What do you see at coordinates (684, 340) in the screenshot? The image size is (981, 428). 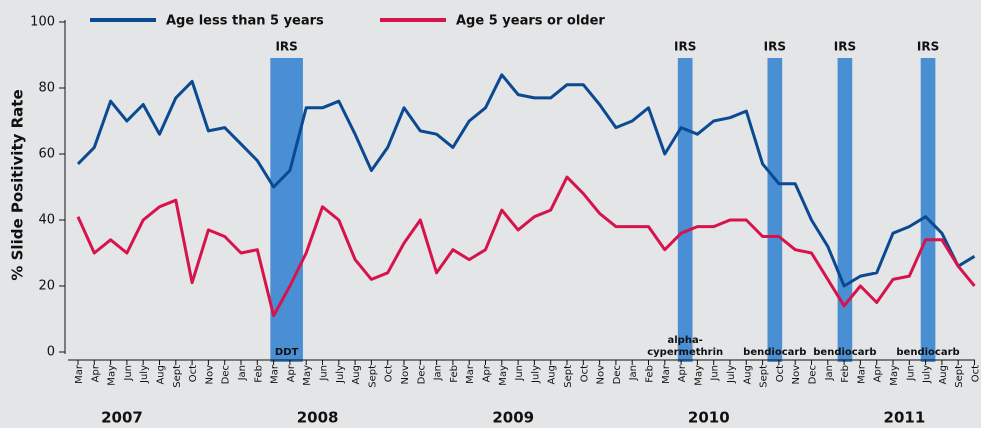 I see `insecticide-label: alpha-` at bounding box center [684, 340].